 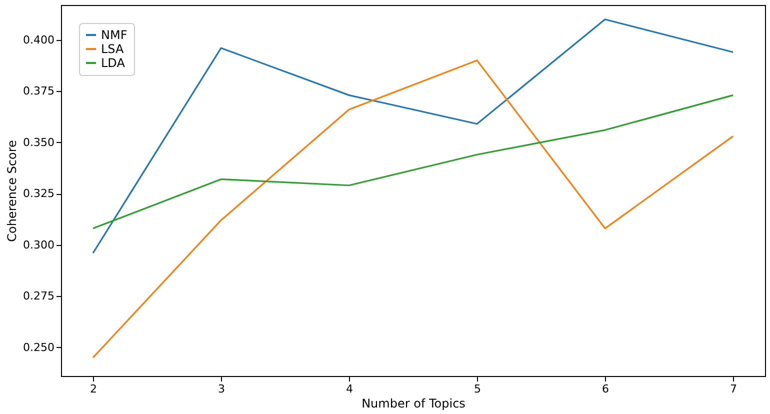 What do you see at coordinates (93, 389) in the screenshot?
I see `x-tick-label: 2` at bounding box center [93, 389].